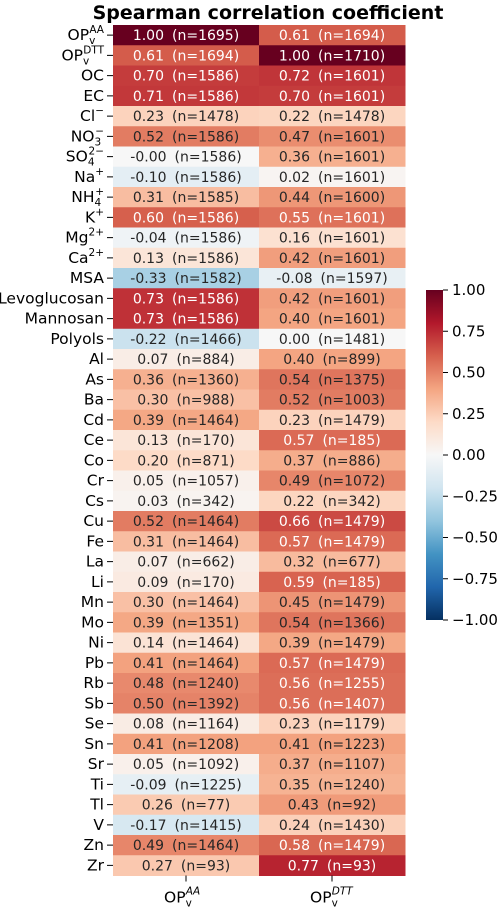 This screenshot has width=500, height=920. I want to click on row-label: Levoglucosan, so click(52, 298).